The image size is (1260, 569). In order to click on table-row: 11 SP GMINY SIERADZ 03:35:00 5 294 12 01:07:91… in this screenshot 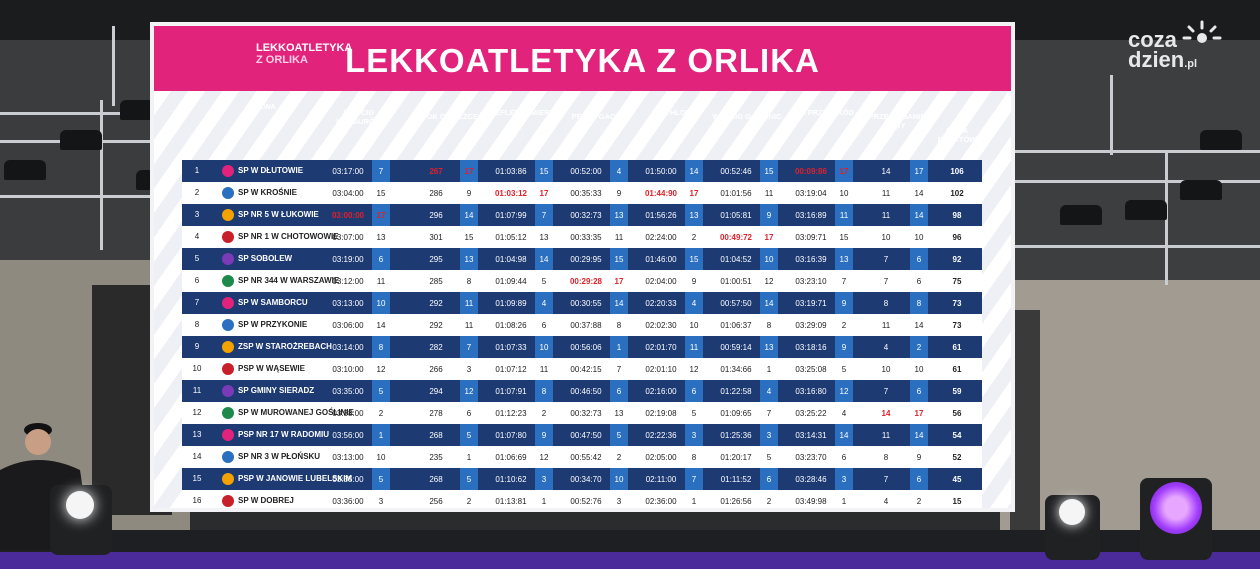, I will do `click(582, 391)`.